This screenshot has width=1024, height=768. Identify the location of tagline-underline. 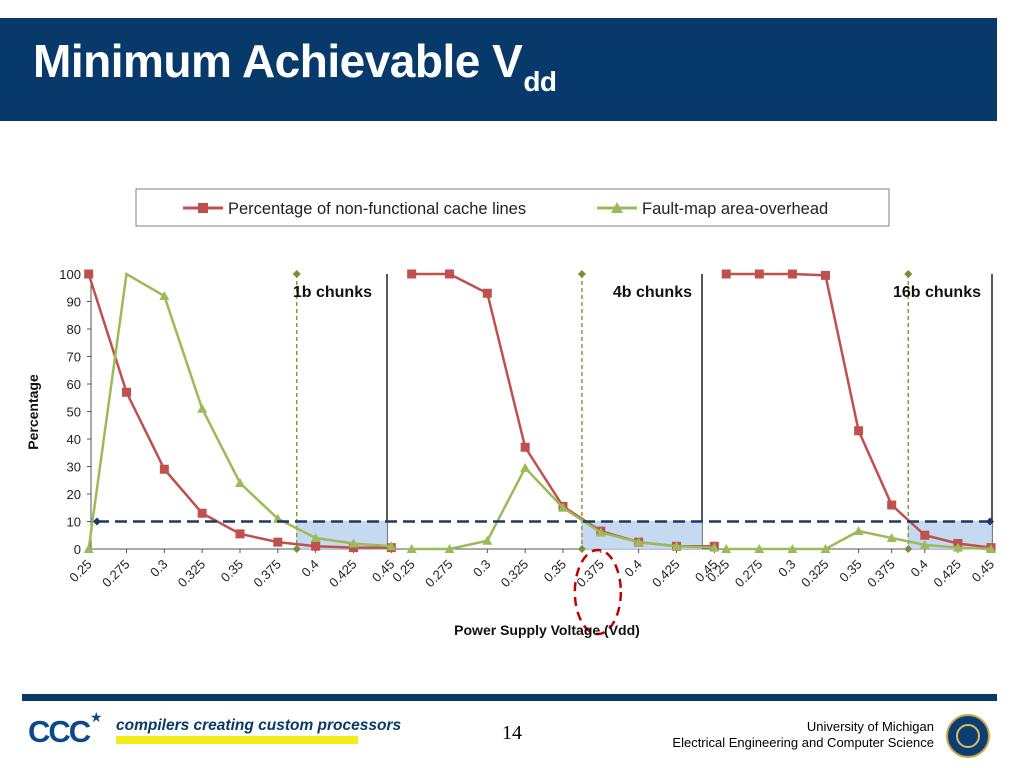
(237, 740).